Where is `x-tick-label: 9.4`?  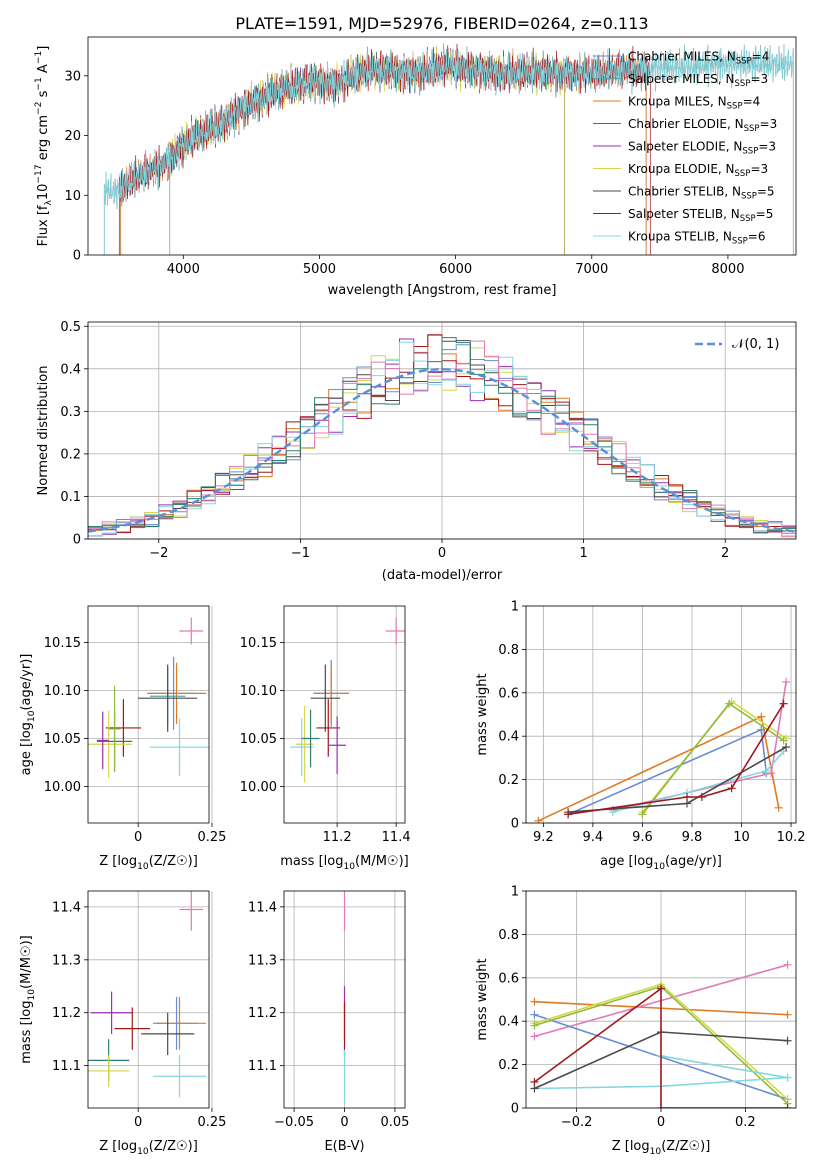 x-tick-label: 9.4 is located at coordinates (593, 837).